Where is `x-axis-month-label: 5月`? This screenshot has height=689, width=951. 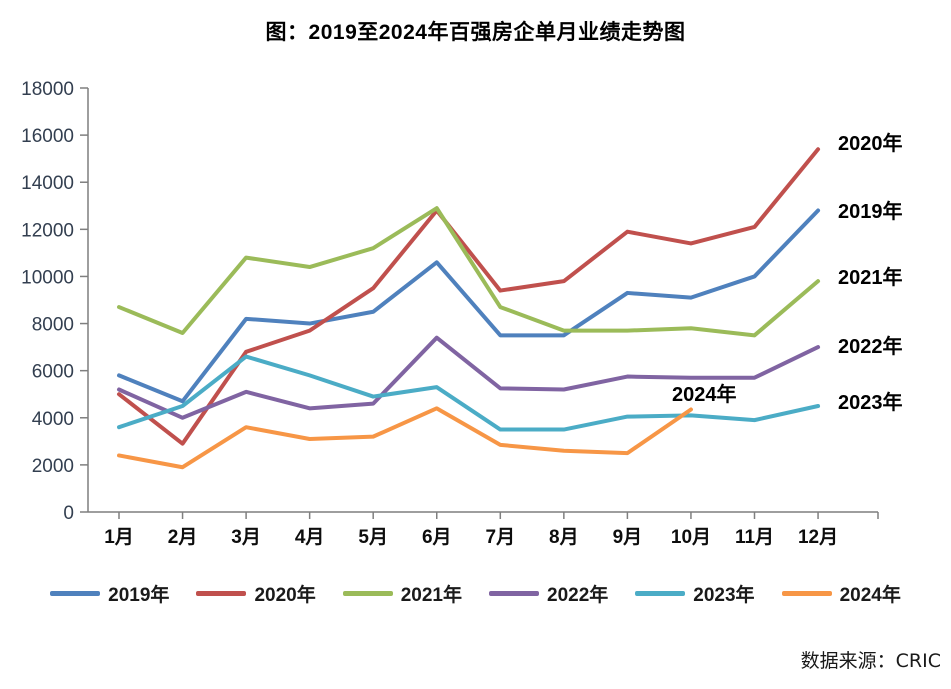
x-axis-month-label: 5月 is located at coordinates (373, 537).